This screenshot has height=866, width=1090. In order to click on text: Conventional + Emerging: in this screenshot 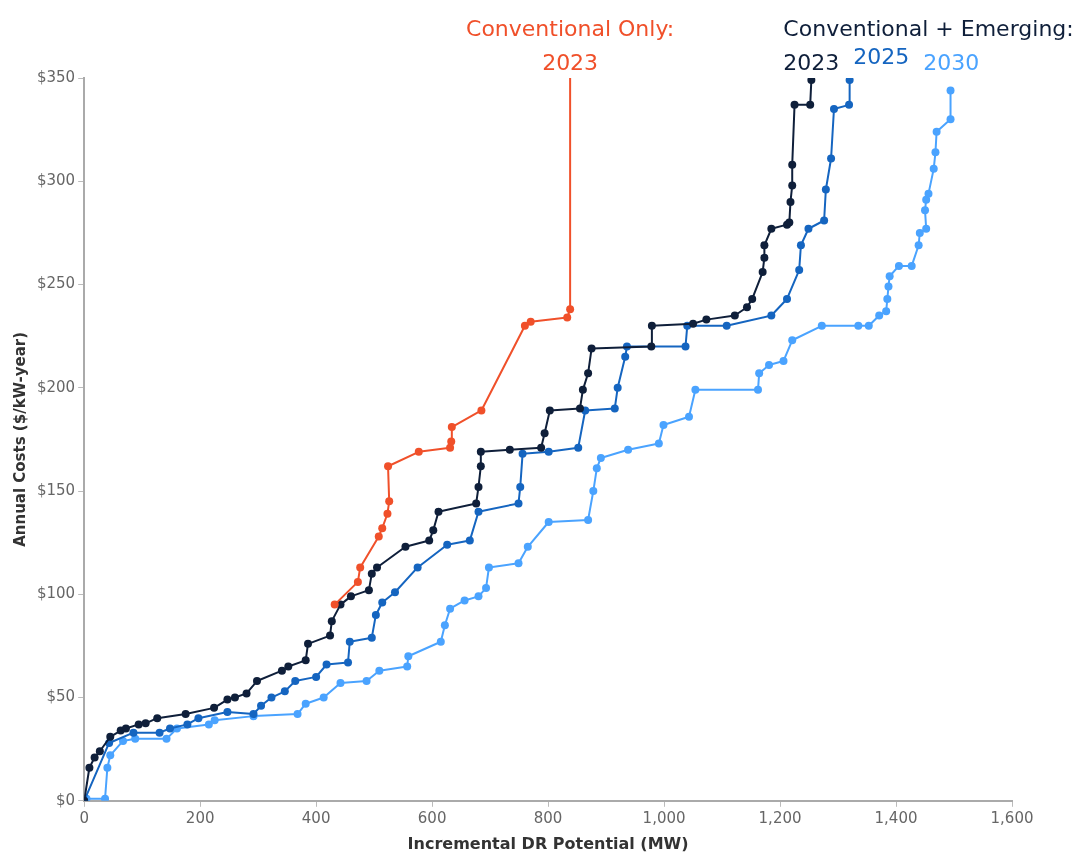, I will do `click(928, 28)`.